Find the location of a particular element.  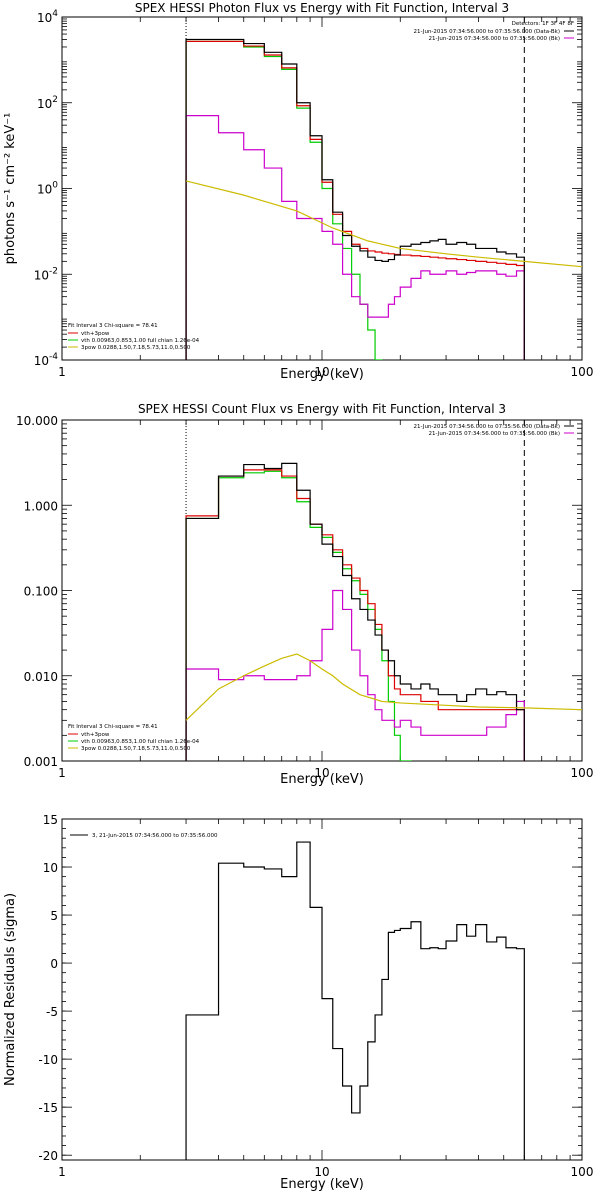

y-tick-label: 10⁴ is located at coordinates (47, 17).